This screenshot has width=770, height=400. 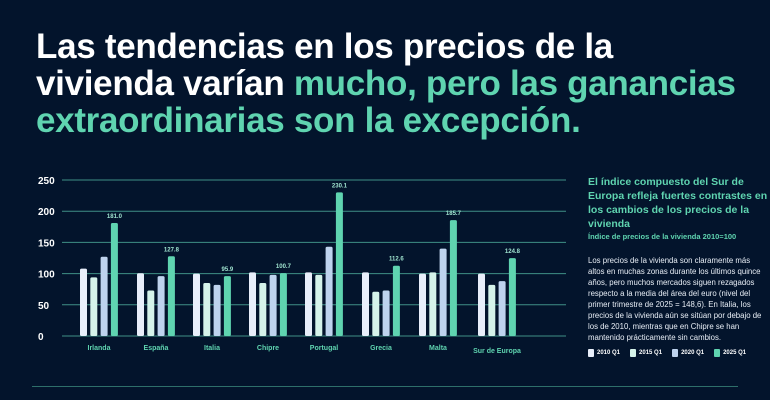 I want to click on legend-label: 2010 Q1, so click(x=609, y=353).